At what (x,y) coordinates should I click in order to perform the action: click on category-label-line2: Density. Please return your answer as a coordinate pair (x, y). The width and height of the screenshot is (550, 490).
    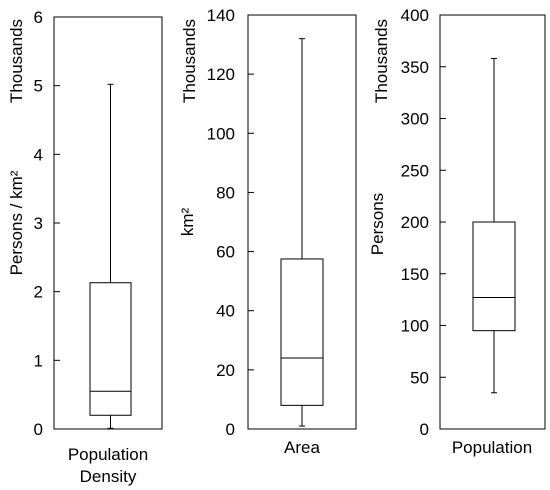
    Looking at the image, I should click on (108, 476).